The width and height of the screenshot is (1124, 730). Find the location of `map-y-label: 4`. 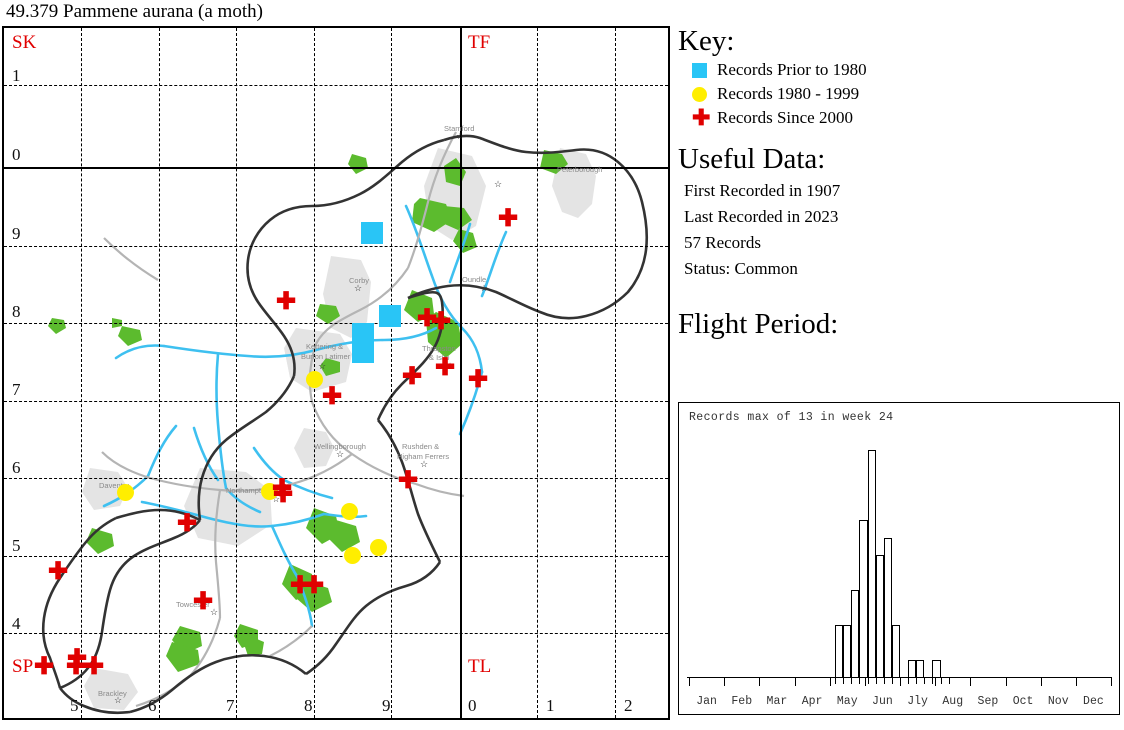

map-y-label: 4 is located at coordinates (16, 623).